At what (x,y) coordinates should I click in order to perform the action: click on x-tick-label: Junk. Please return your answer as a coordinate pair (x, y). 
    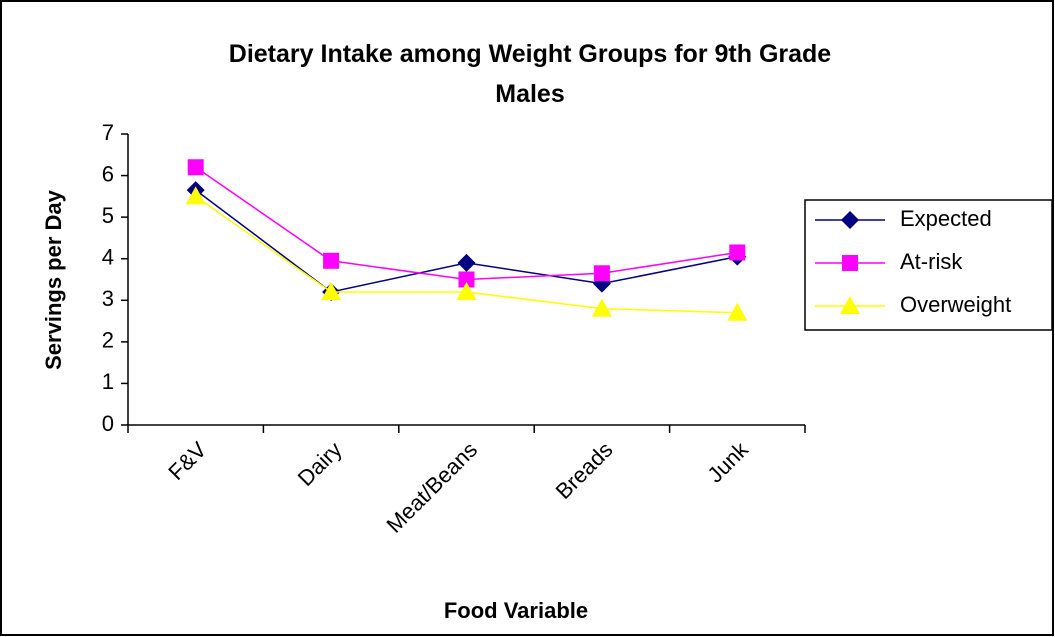
    Looking at the image, I should click on (727, 461).